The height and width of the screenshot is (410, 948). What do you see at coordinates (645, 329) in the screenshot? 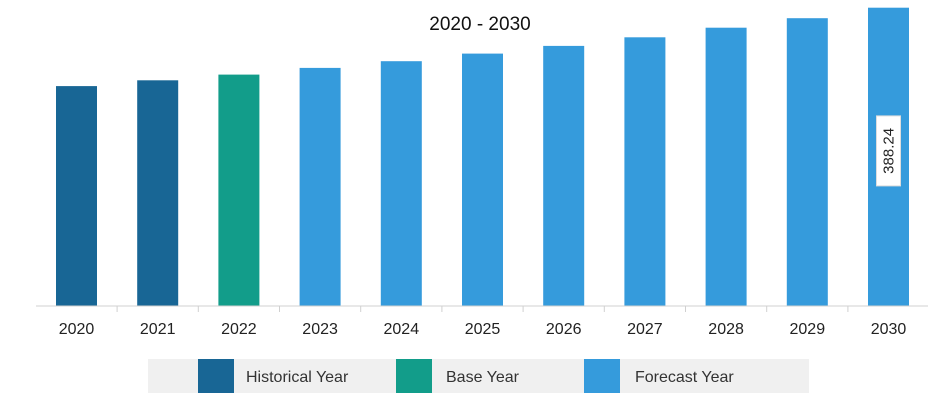
I see `x-tick-label-2027: 2027` at bounding box center [645, 329].